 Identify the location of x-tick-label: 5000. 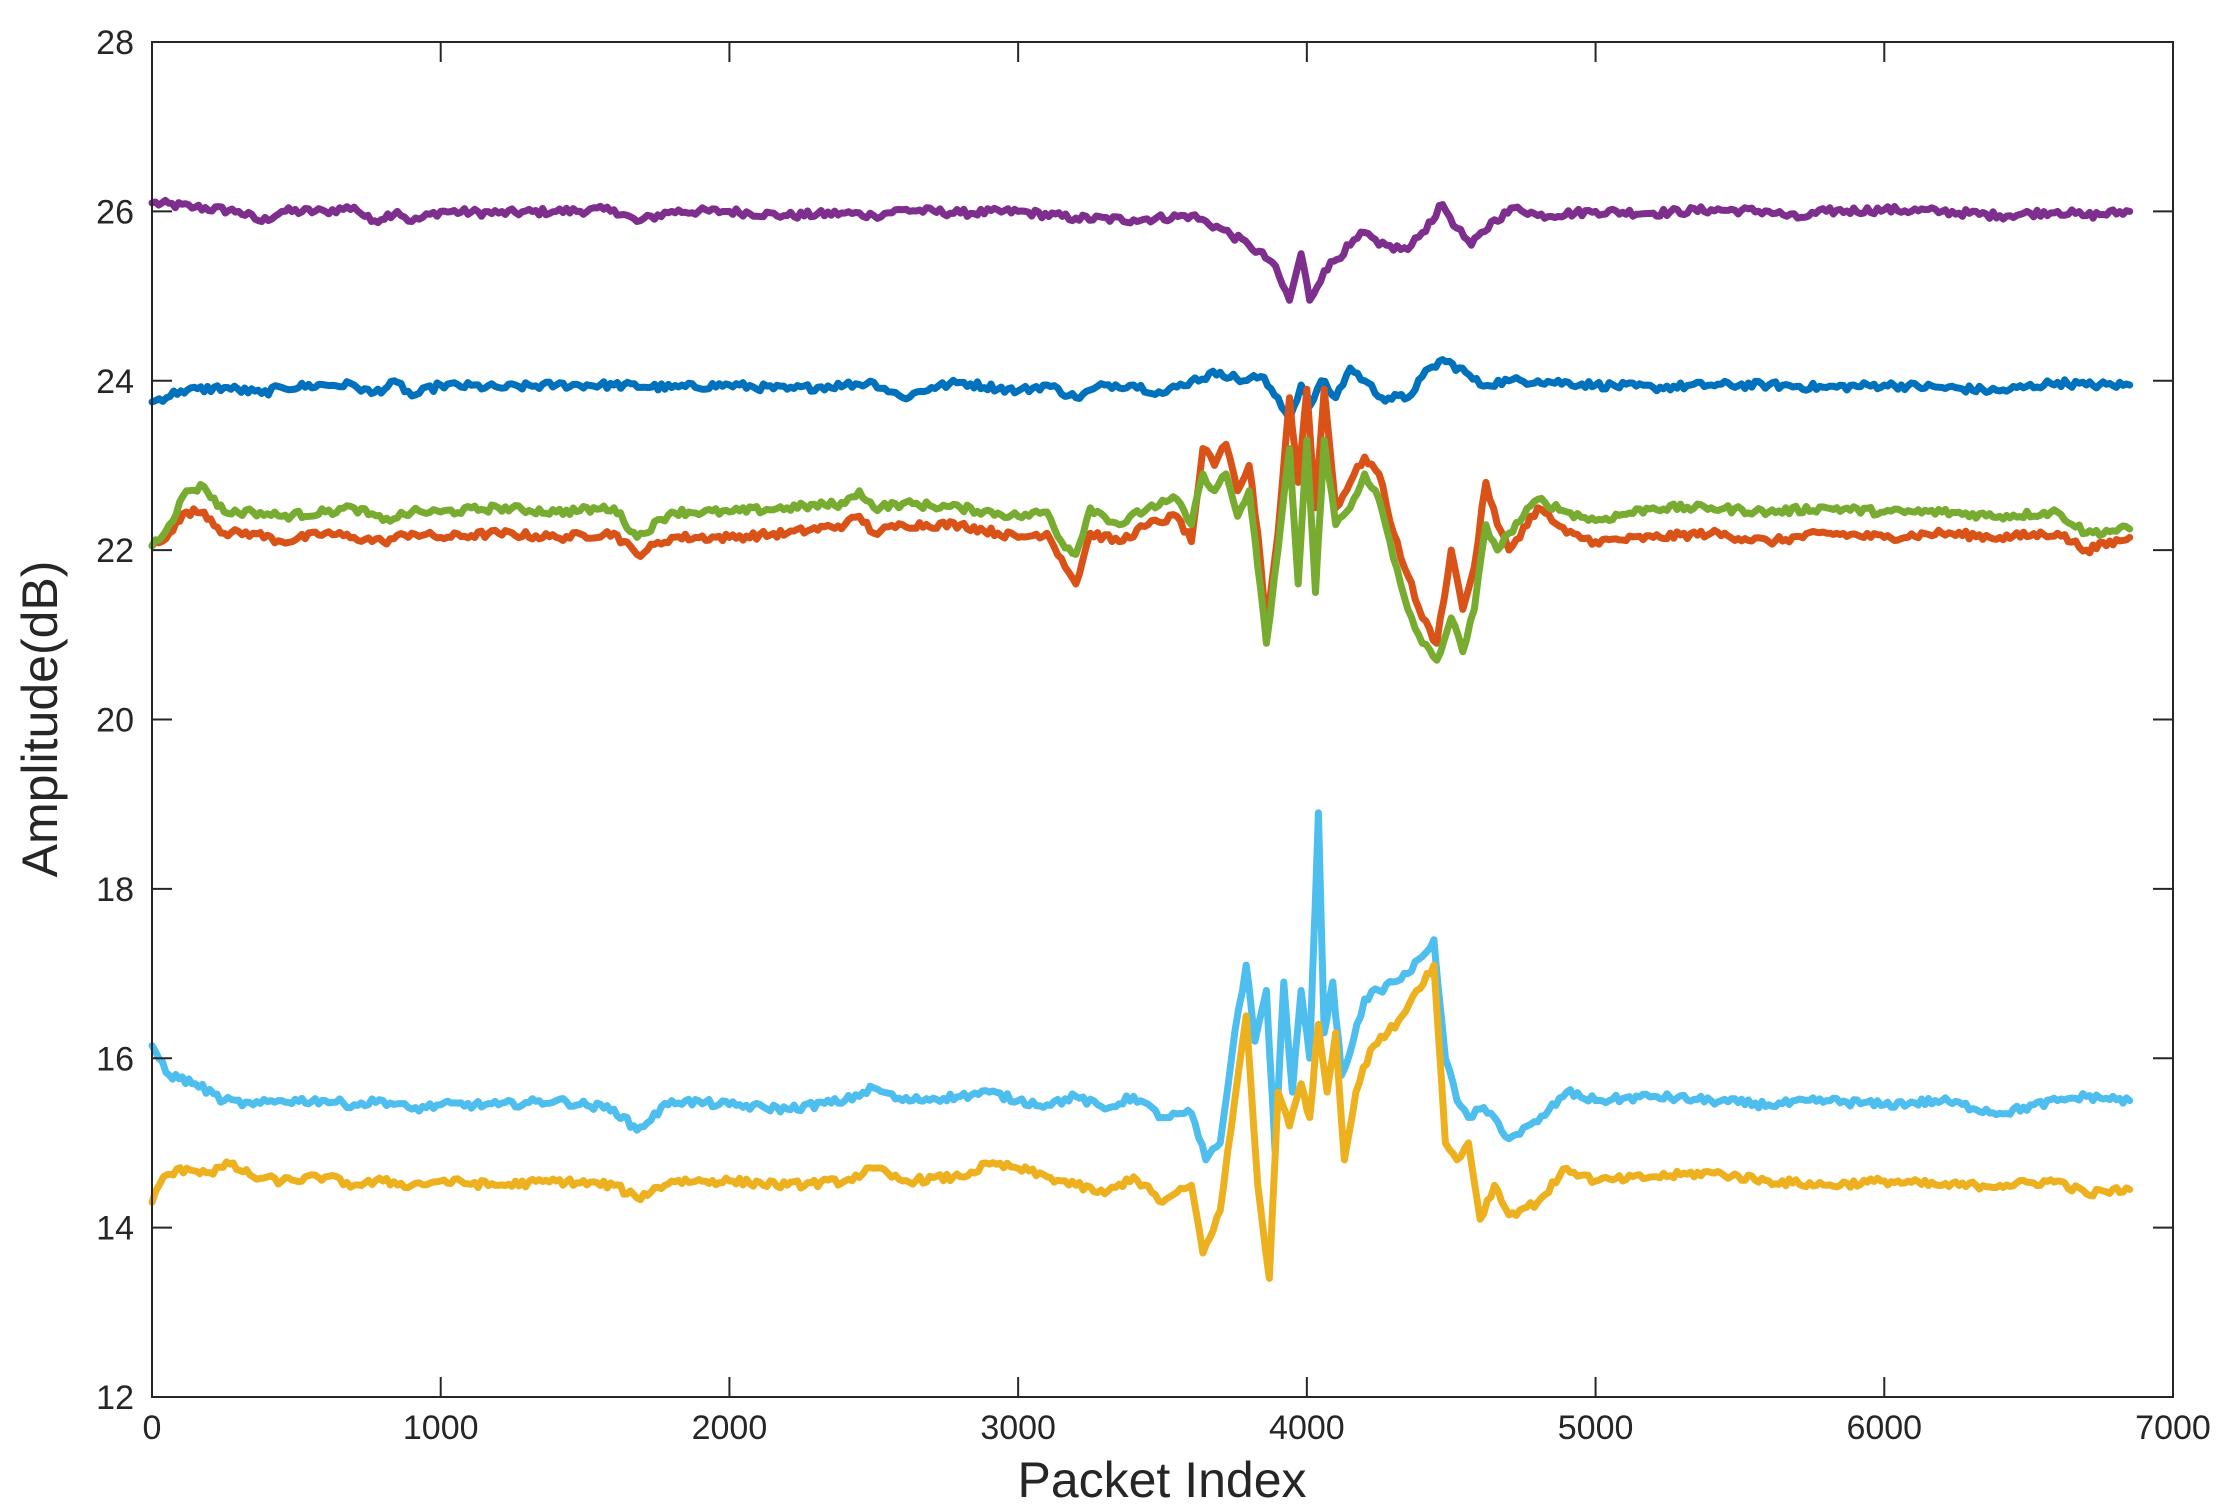
(1596, 1428).